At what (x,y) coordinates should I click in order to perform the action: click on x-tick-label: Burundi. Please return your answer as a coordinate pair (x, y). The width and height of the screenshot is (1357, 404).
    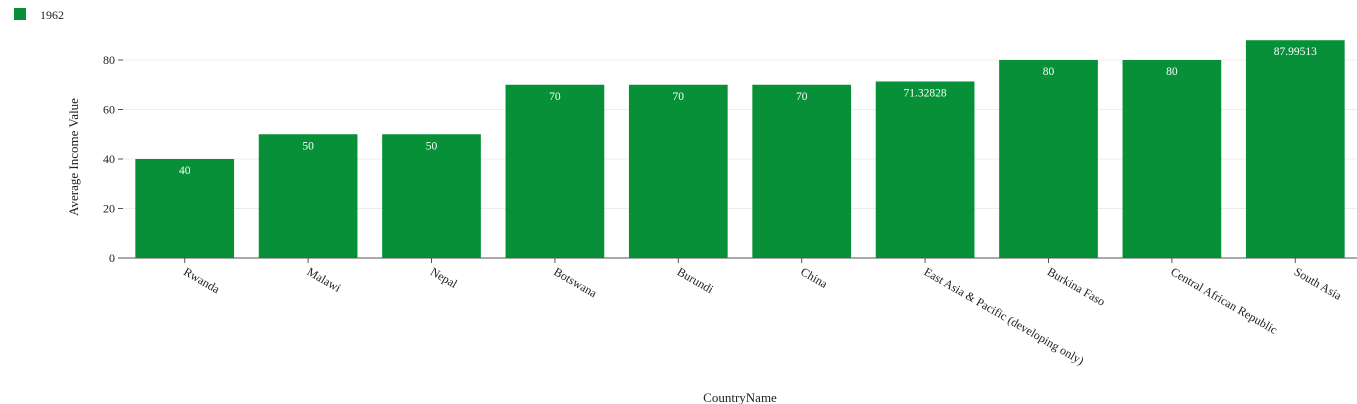
    Looking at the image, I should click on (696, 280).